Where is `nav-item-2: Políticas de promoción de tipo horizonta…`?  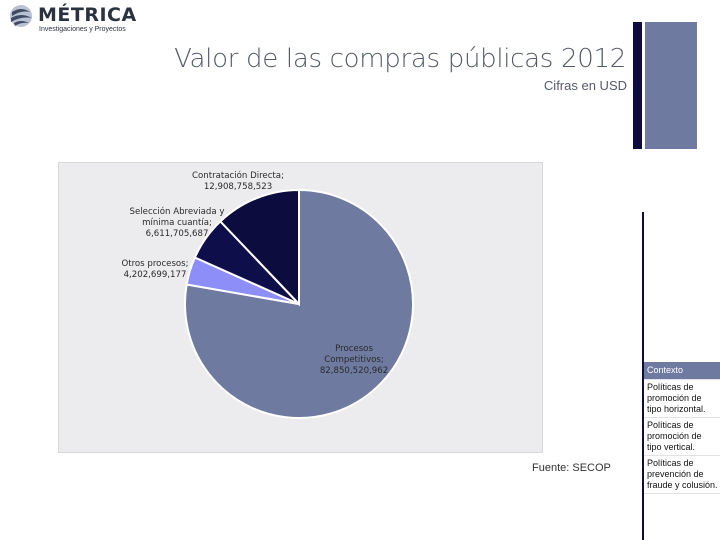
nav-item-2: Políticas de promoción de tipo horizonta… is located at coordinates (682, 399).